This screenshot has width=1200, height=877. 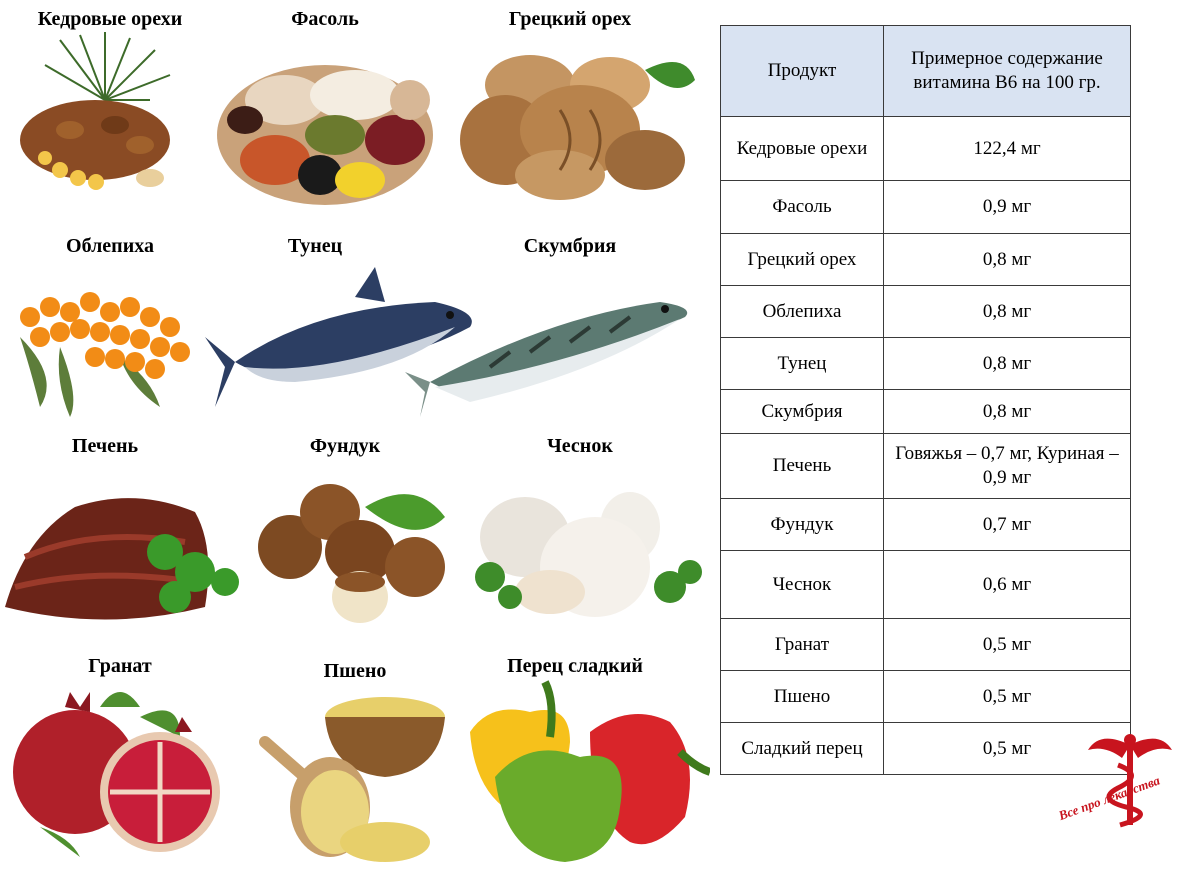 I want to click on food-tile-walnut: Грецкий орех, so click(x=577, y=113).